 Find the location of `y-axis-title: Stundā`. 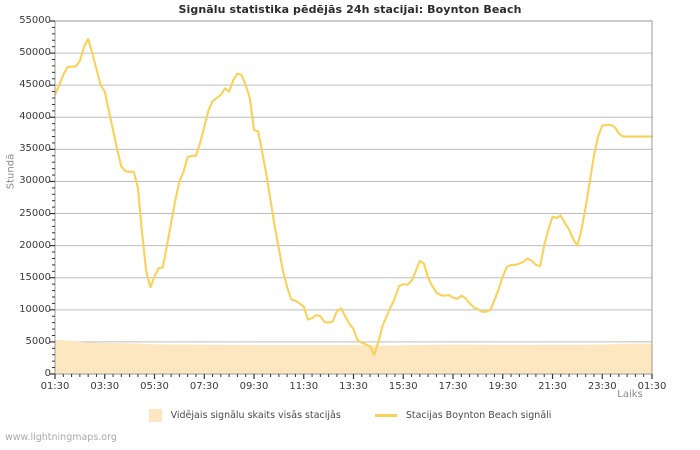

y-axis-title: Stundā is located at coordinates (11, 171).